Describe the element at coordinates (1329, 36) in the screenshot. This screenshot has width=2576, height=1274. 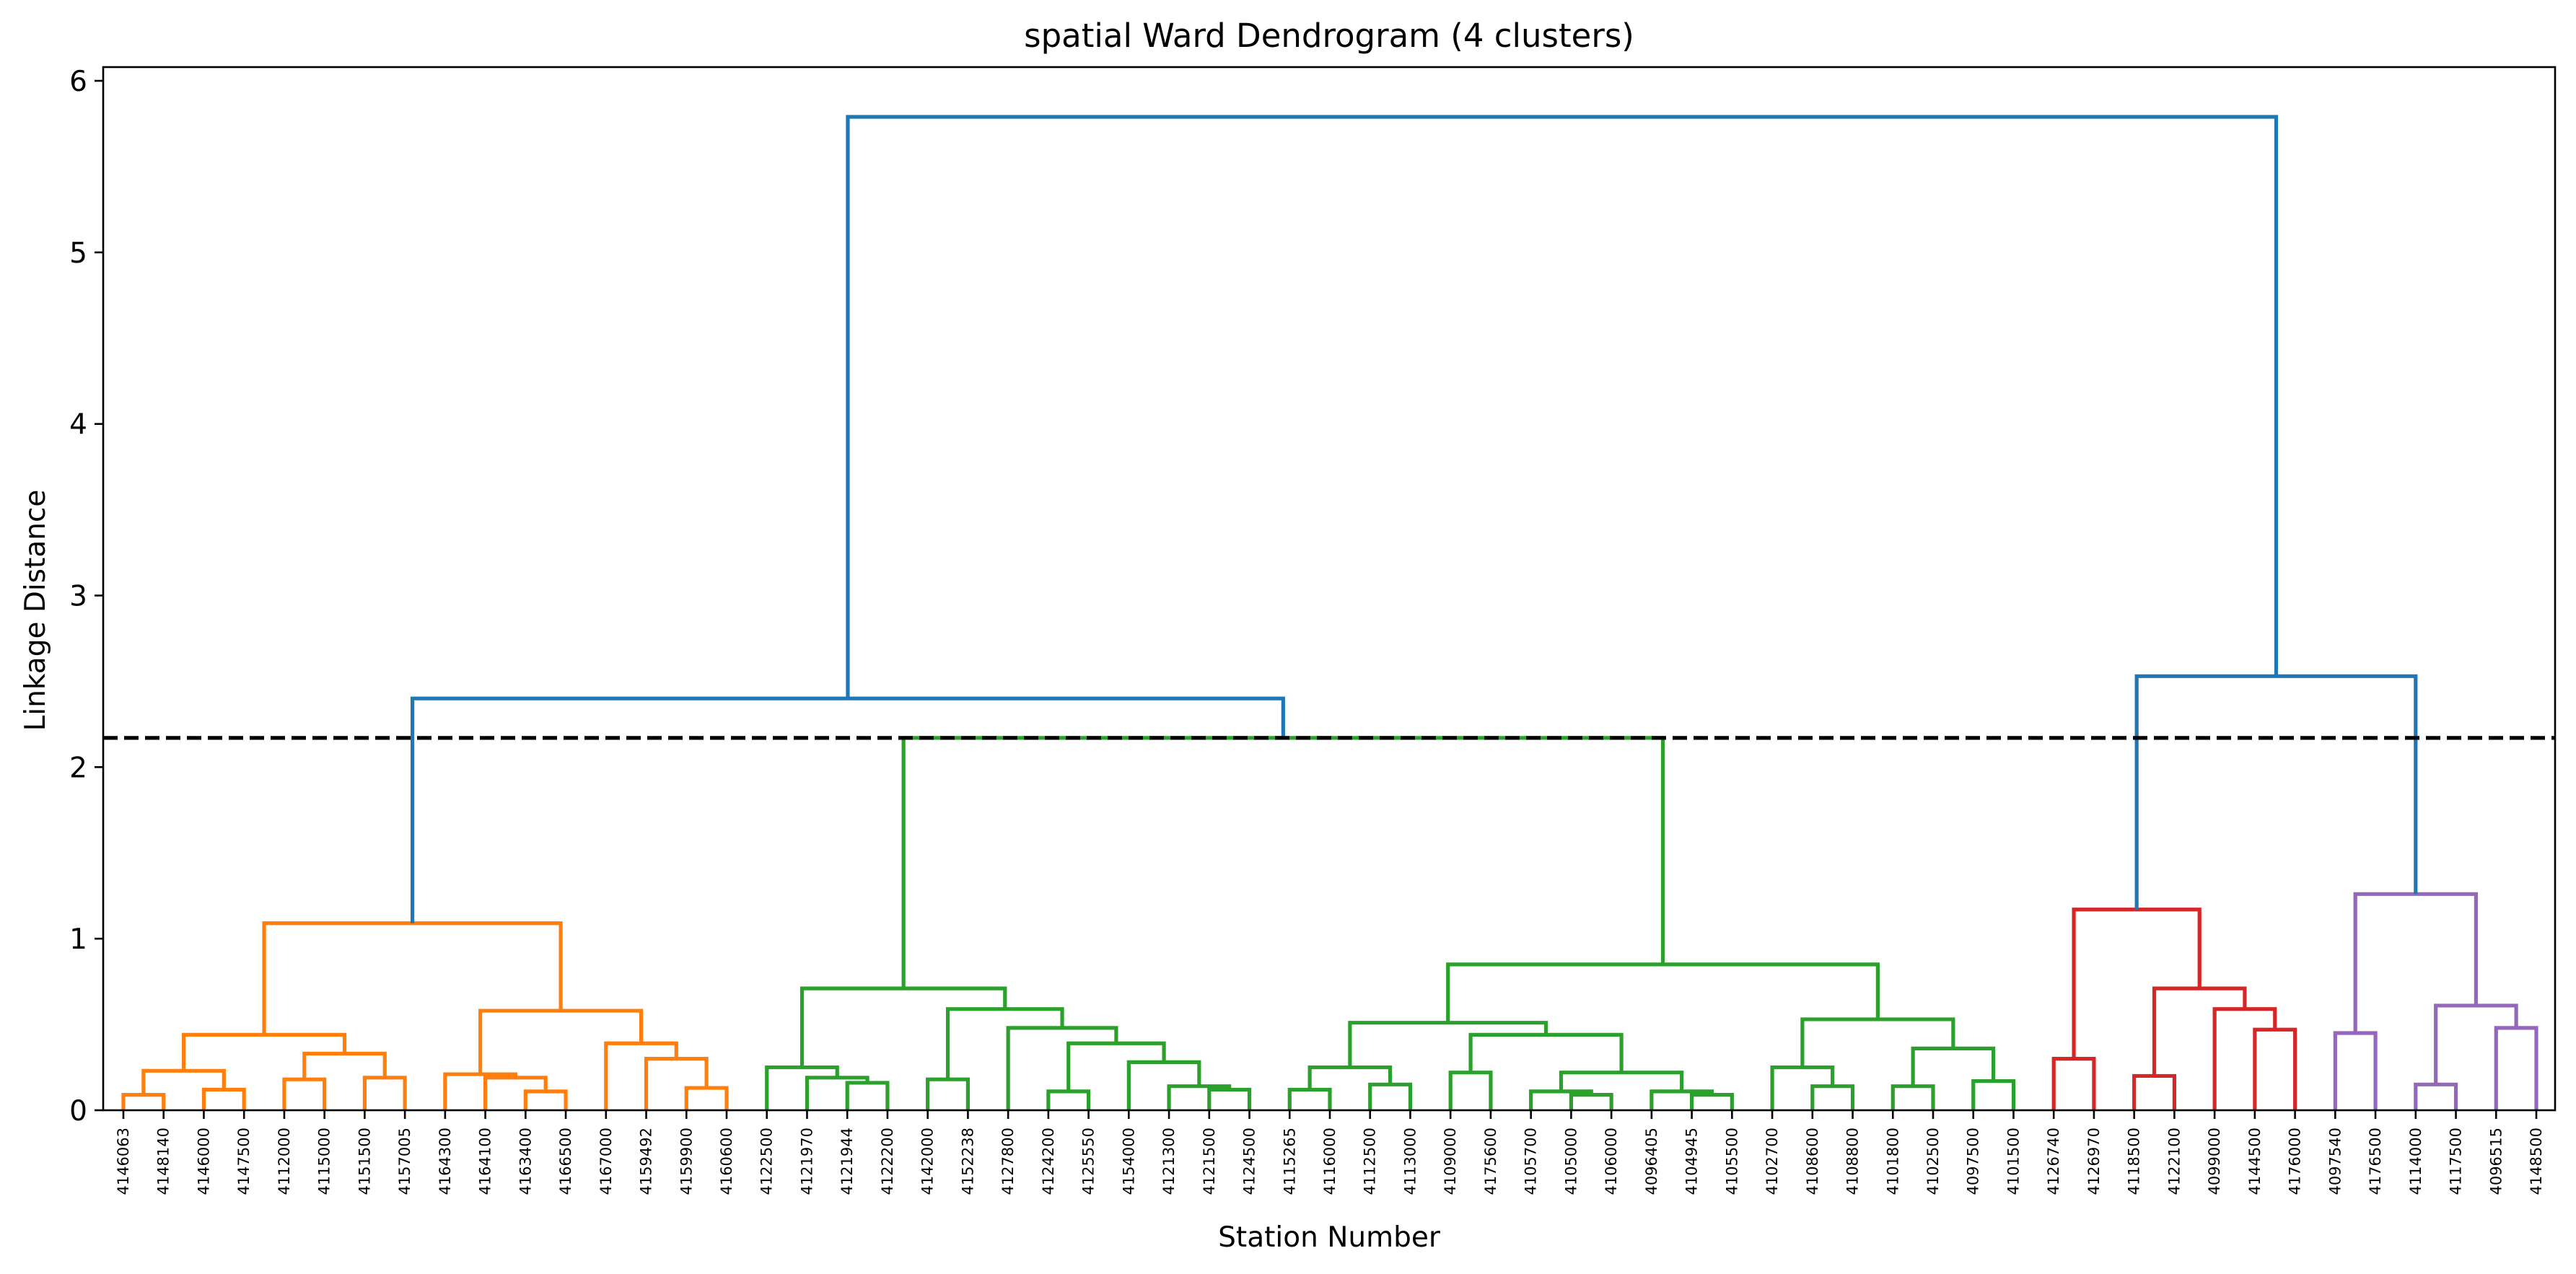
I see `chart-title: spatial Ward Dendrogram (4 clusters)` at that location.